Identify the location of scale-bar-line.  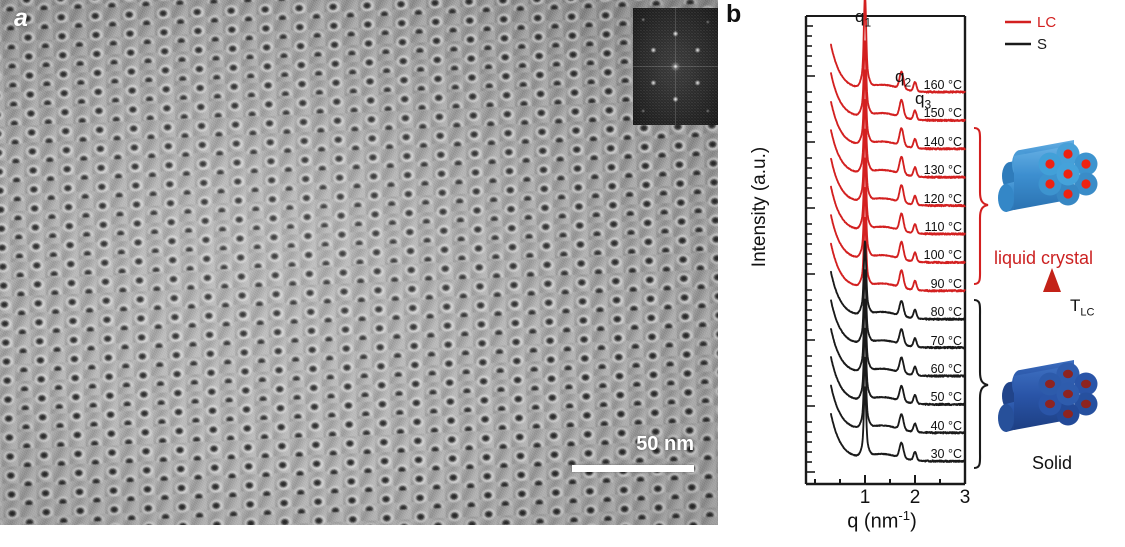
(633, 468).